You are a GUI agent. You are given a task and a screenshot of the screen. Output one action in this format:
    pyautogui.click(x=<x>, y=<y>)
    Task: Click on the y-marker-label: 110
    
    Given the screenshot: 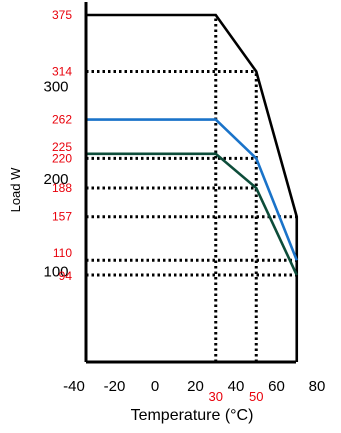 What is the action you would take?
    pyautogui.click(x=62, y=253)
    